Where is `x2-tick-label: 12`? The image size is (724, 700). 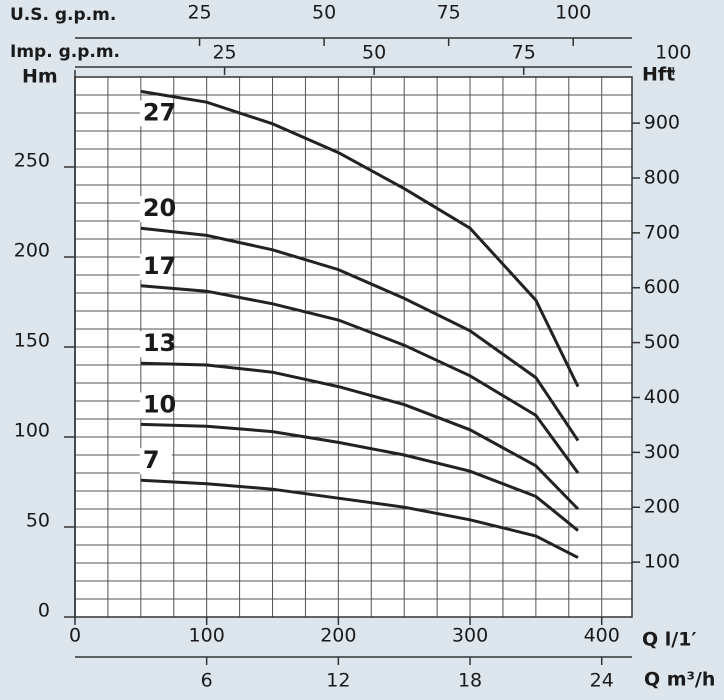
x2-tick-label: 12 is located at coordinates (338, 681).